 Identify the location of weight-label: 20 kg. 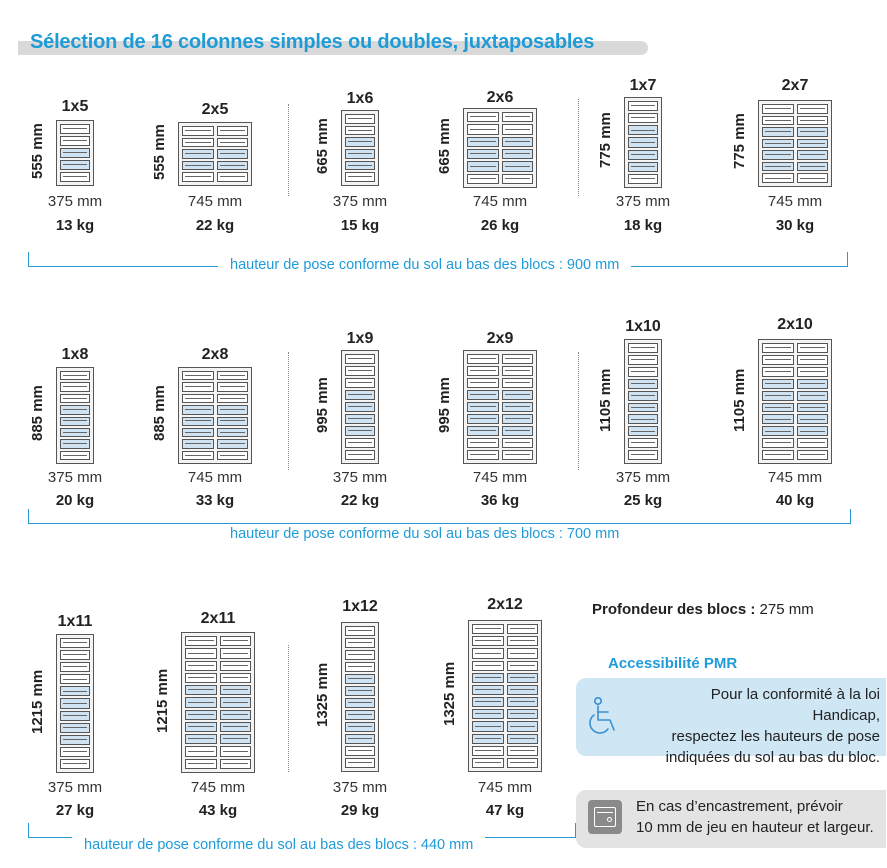
(75, 500).